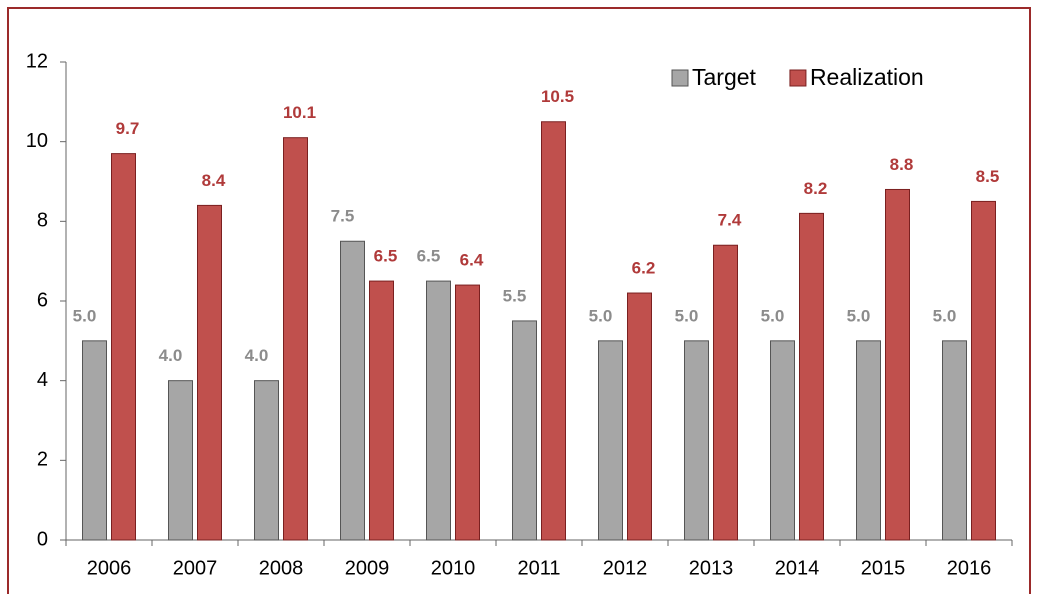 This screenshot has width=1038, height=594. I want to click on x-tick-label: 2008, so click(281, 568).